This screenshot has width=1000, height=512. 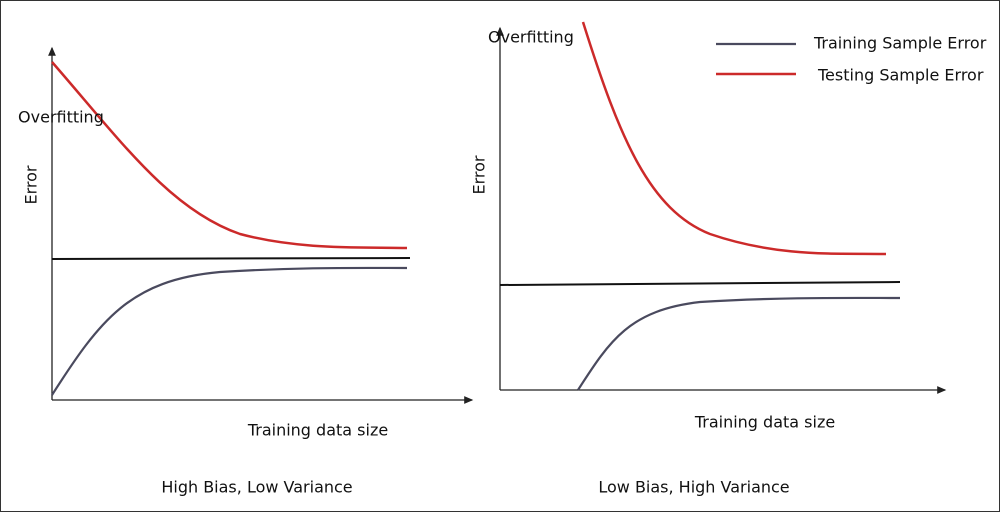 What do you see at coordinates (900, 43) in the screenshot?
I see `legend-label: Training Sample Error` at bounding box center [900, 43].